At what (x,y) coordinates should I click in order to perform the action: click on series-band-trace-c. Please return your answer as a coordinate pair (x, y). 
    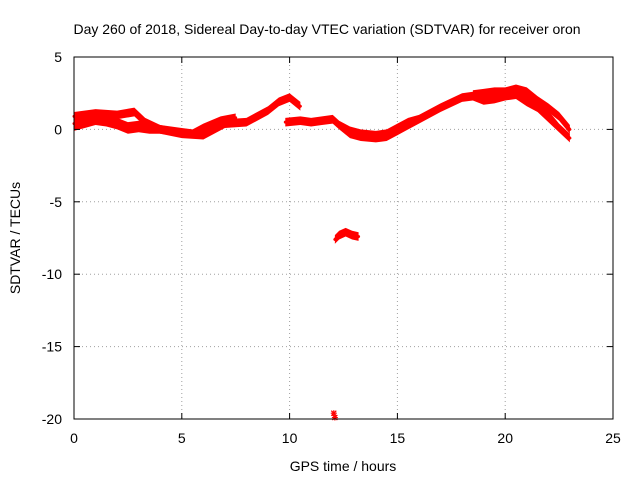
    Looking at the image, I should click on (427, 116).